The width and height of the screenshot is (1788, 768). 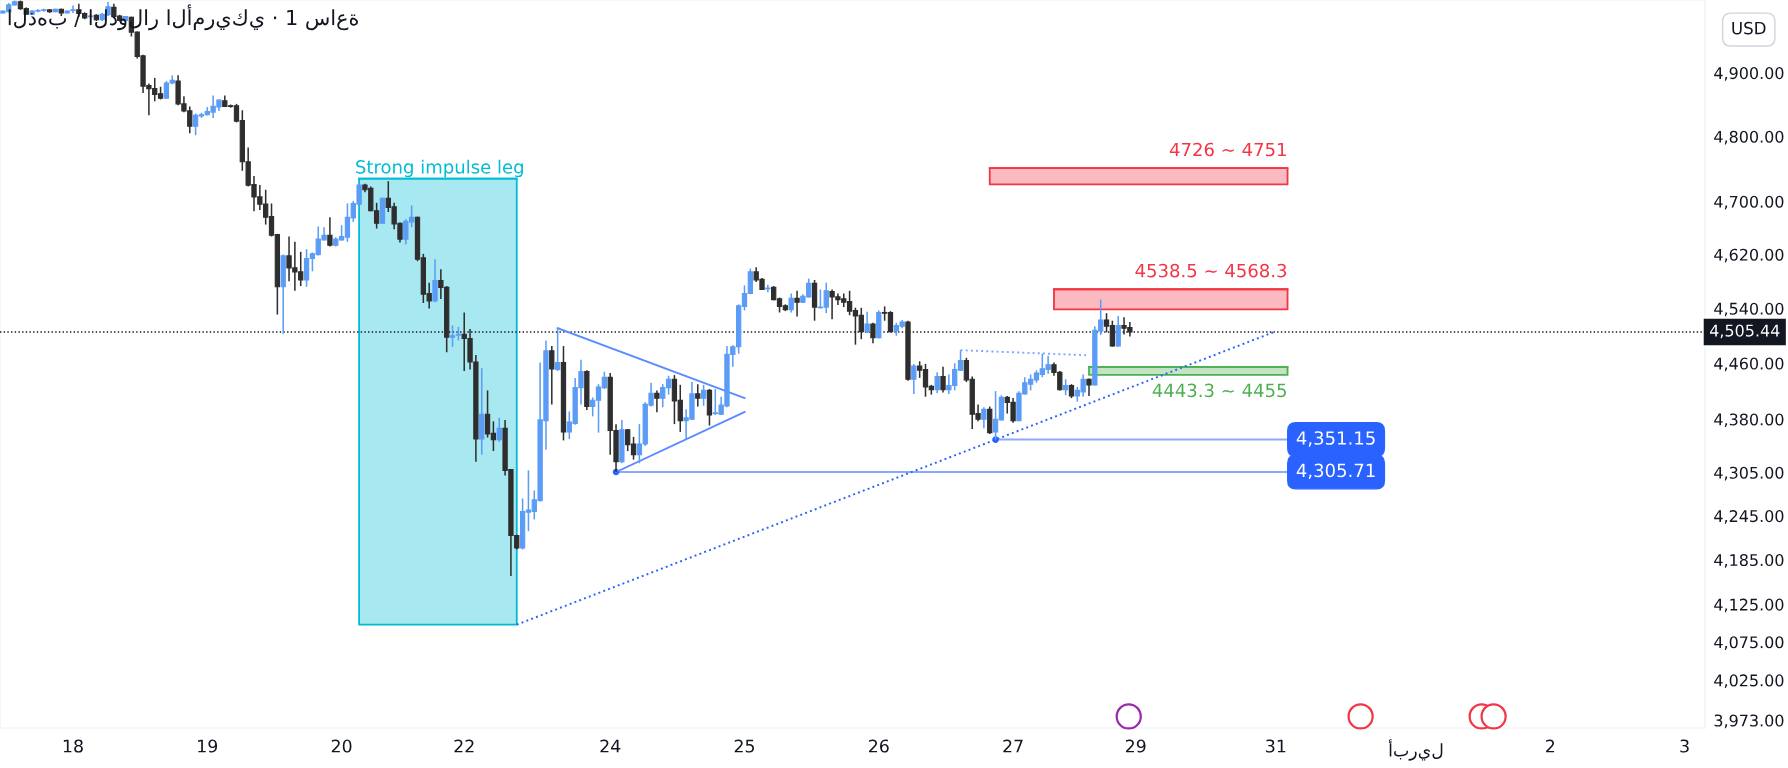 What do you see at coordinates (1749, 473) in the screenshot?
I see `y-tick-label: 4,305.00` at bounding box center [1749, 473].